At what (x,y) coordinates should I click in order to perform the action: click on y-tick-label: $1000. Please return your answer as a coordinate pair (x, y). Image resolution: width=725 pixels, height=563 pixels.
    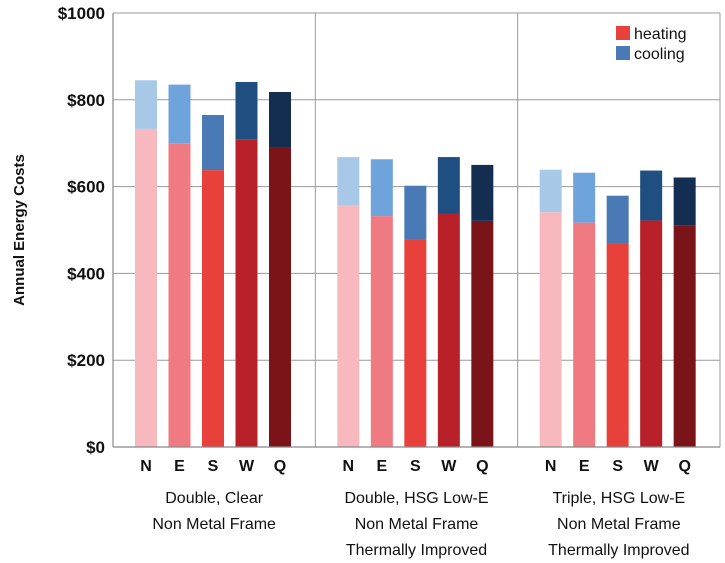
    Looking at the image, I should click on (81, 13).